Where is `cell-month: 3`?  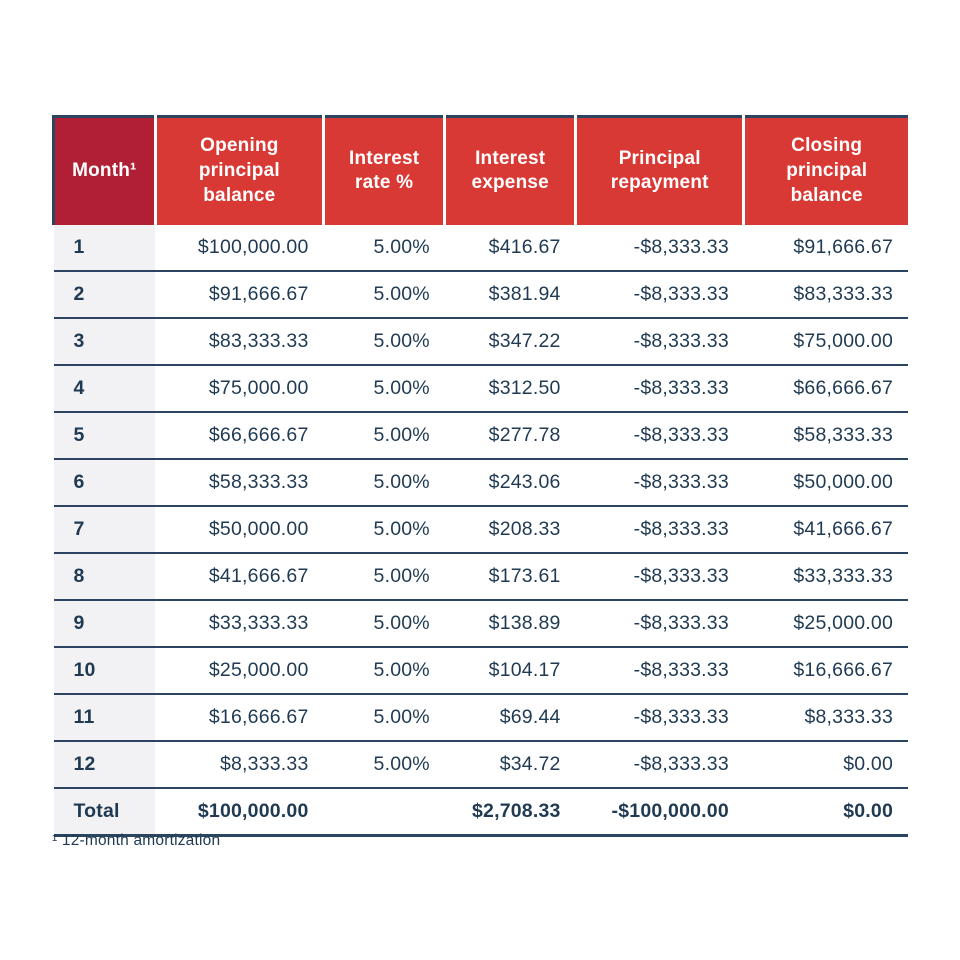 cell-month: 3 is located at coordinates (104, 341).